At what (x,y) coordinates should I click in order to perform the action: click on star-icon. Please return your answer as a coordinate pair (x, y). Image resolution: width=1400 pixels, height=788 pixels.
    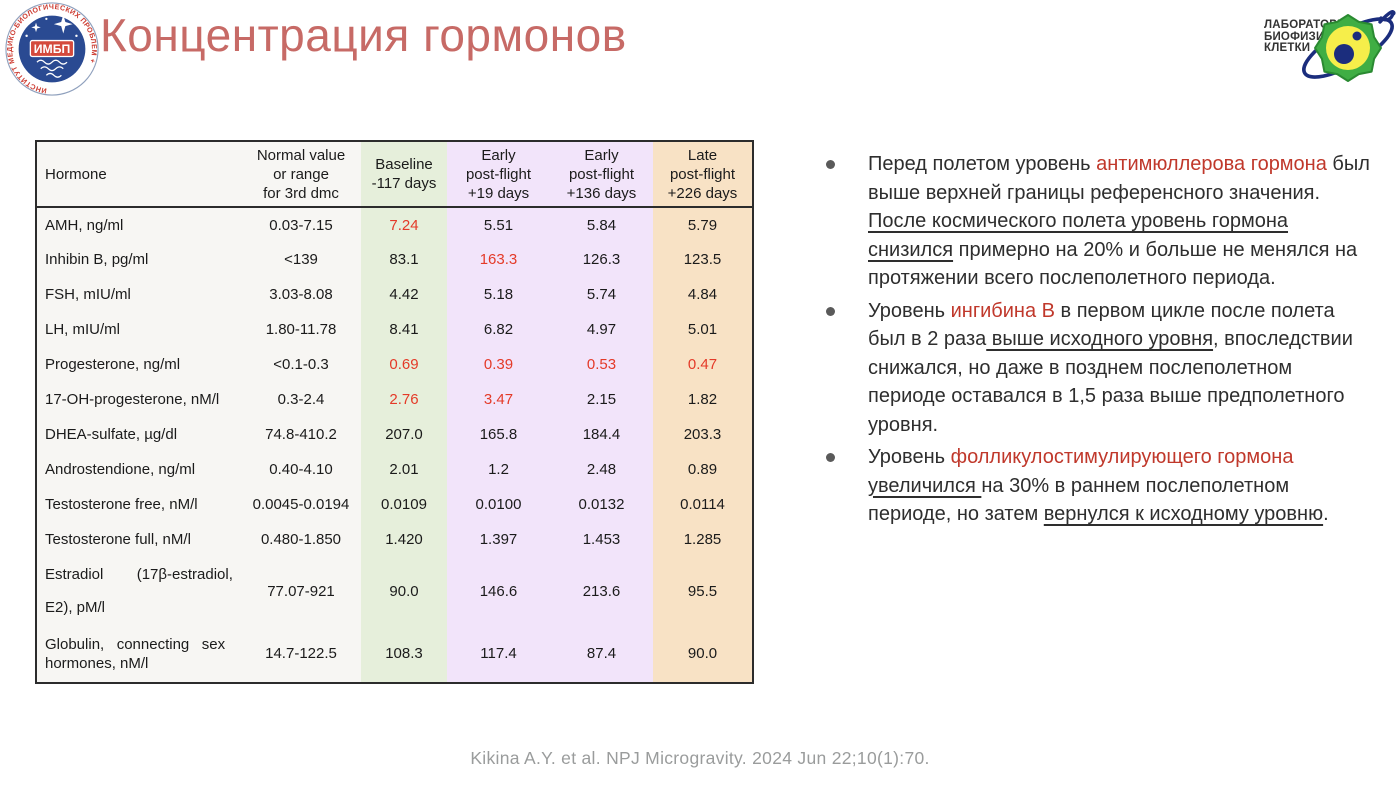
    Looking at the image, I should click on (36, 27).